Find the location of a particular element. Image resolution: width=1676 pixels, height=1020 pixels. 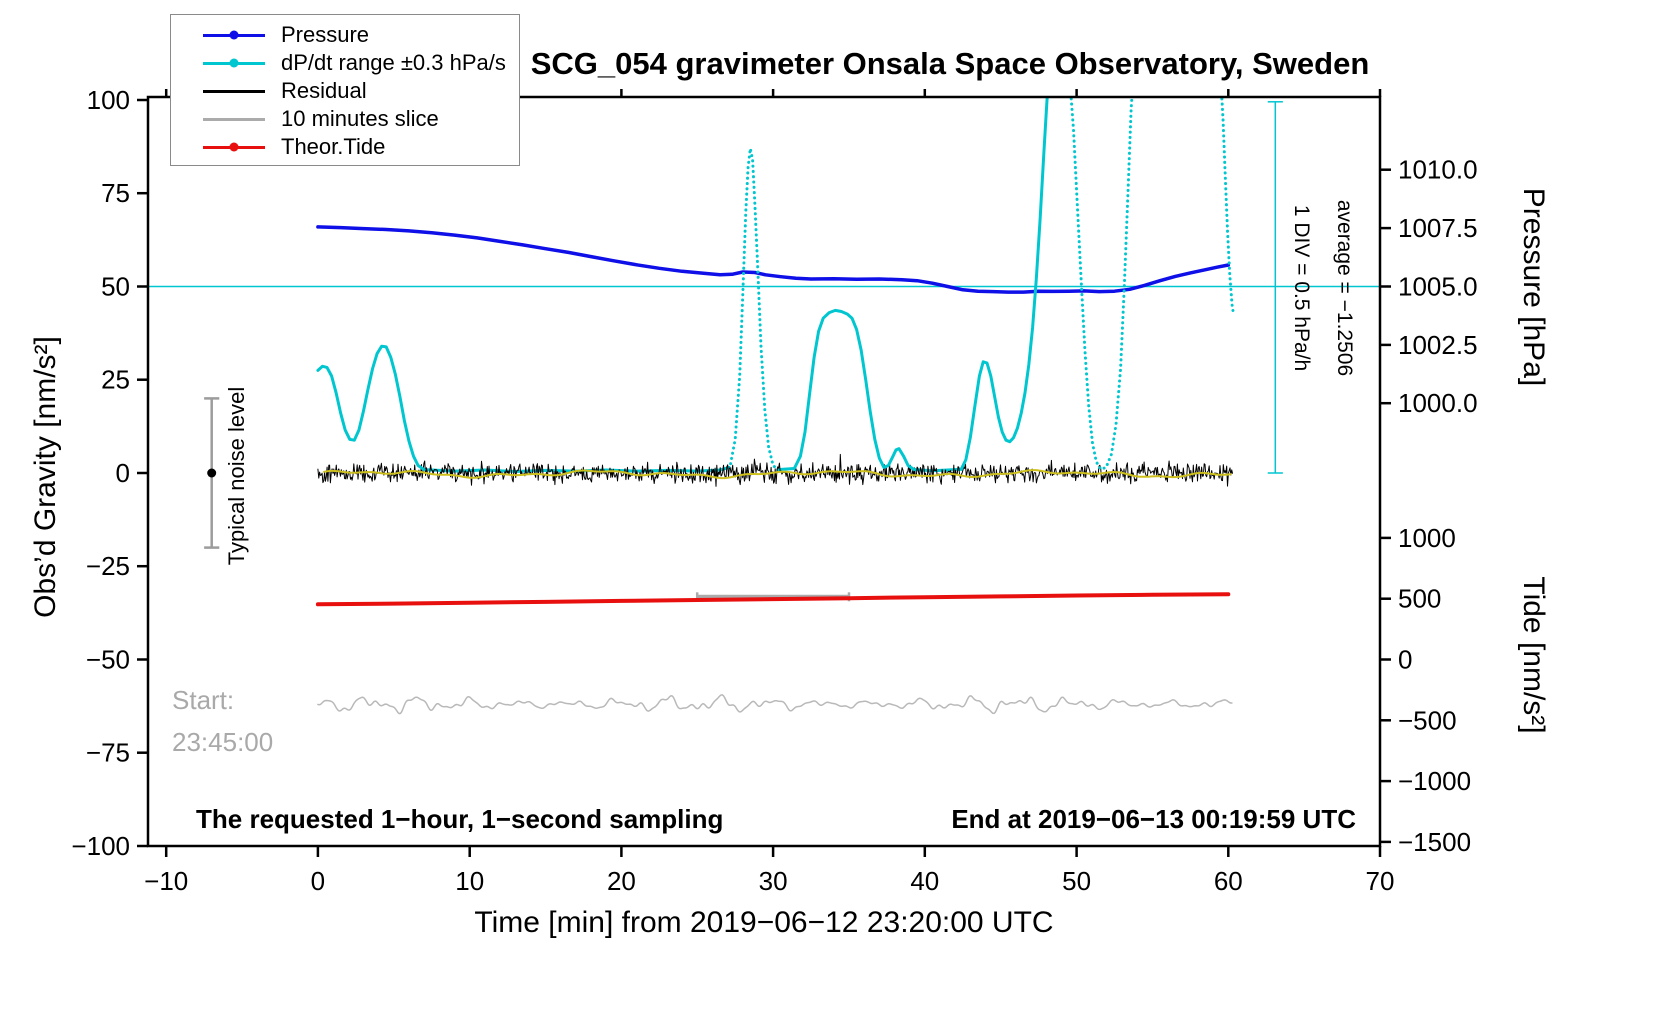

legend-item: Pressure is located at coordinates (345, 35).